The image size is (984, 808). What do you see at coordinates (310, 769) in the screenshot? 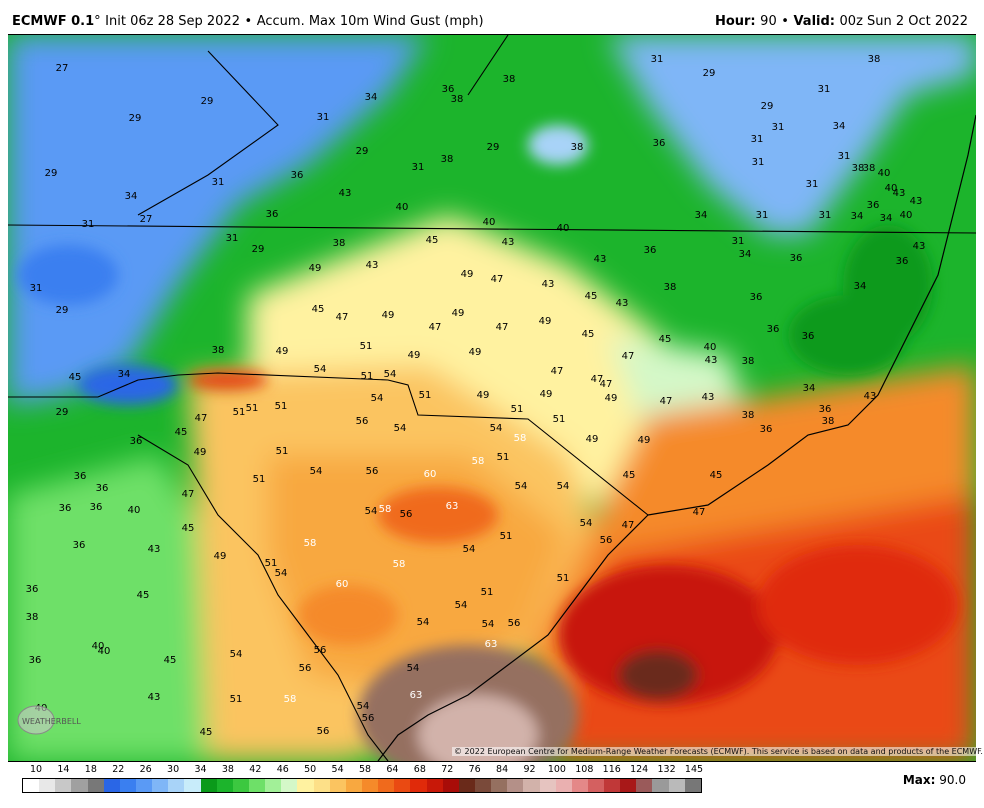
I see `scale-tick-label: 50` at bounding box center [310, 769].